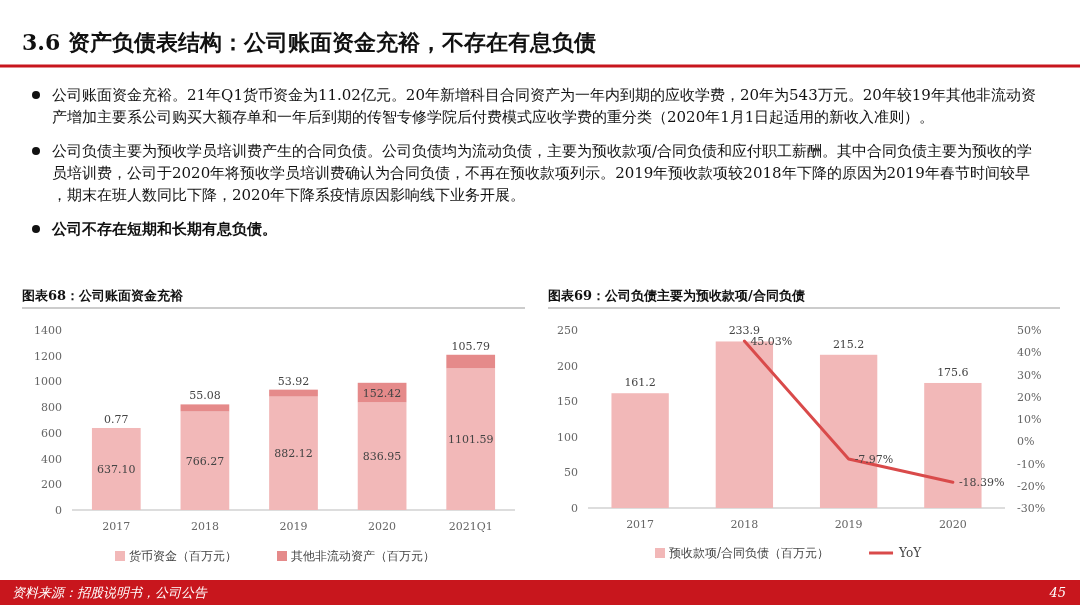 Image resolution: width=1080 pixels, height=605 pixels. I want to click on data-label: 836.95, so click(382, 457).